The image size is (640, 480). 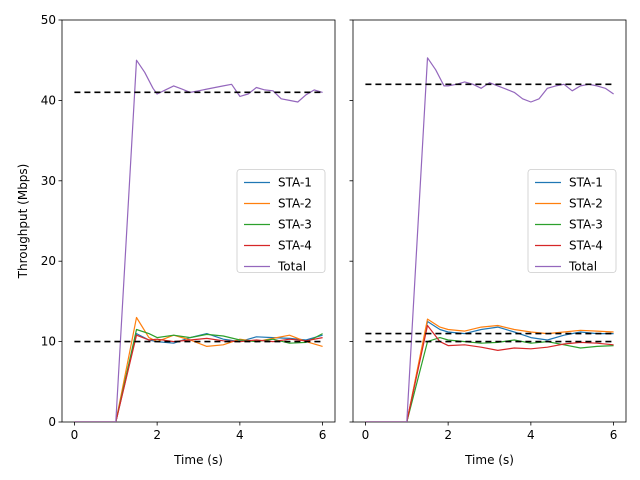 I want to click on y-tick-label: 50, so click(x=48, y=20).